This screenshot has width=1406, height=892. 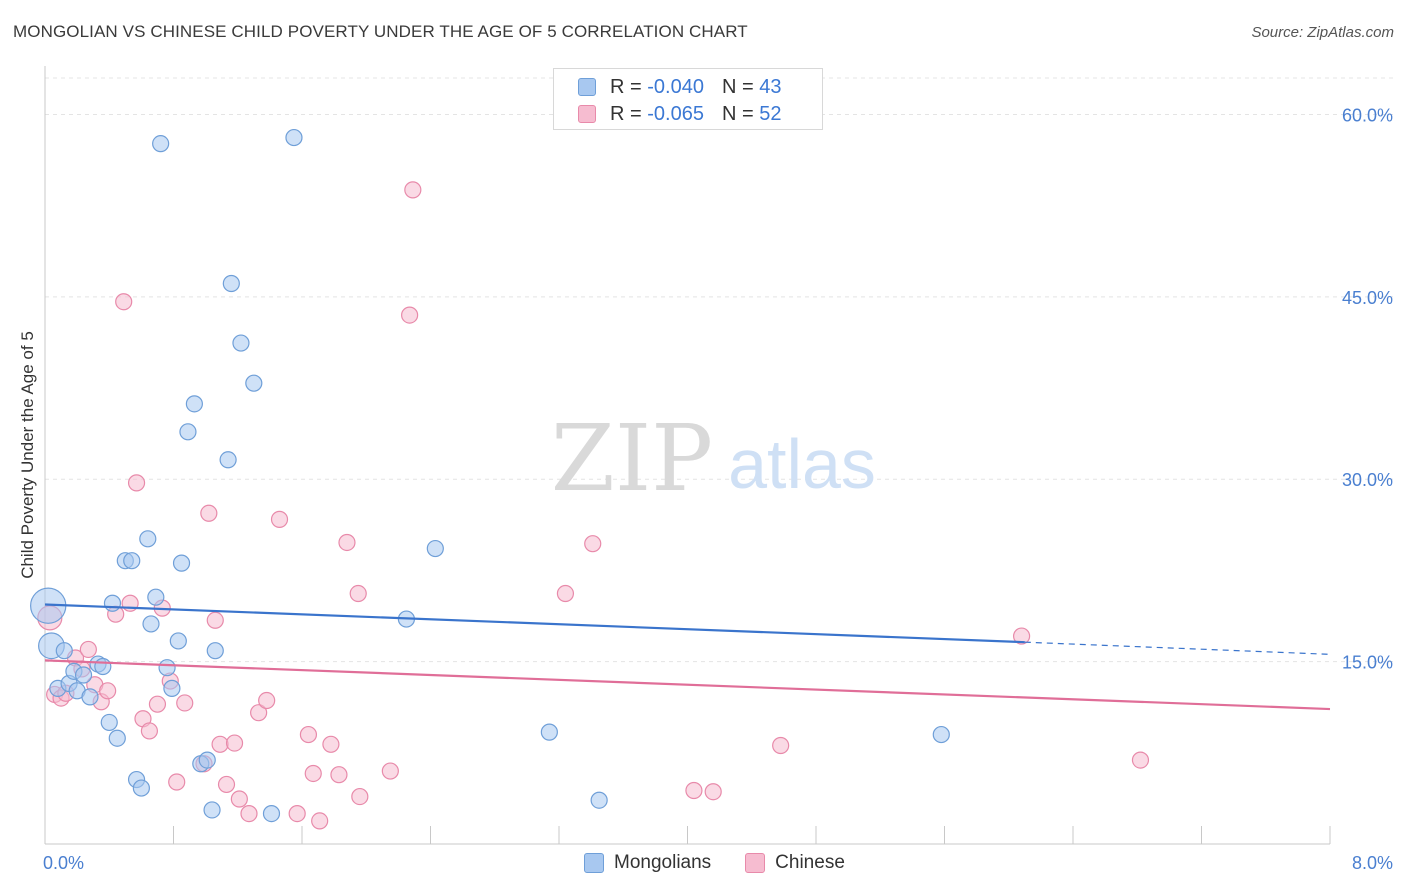 I want to click on chinese-trend-line, so click(x=687, y=685).